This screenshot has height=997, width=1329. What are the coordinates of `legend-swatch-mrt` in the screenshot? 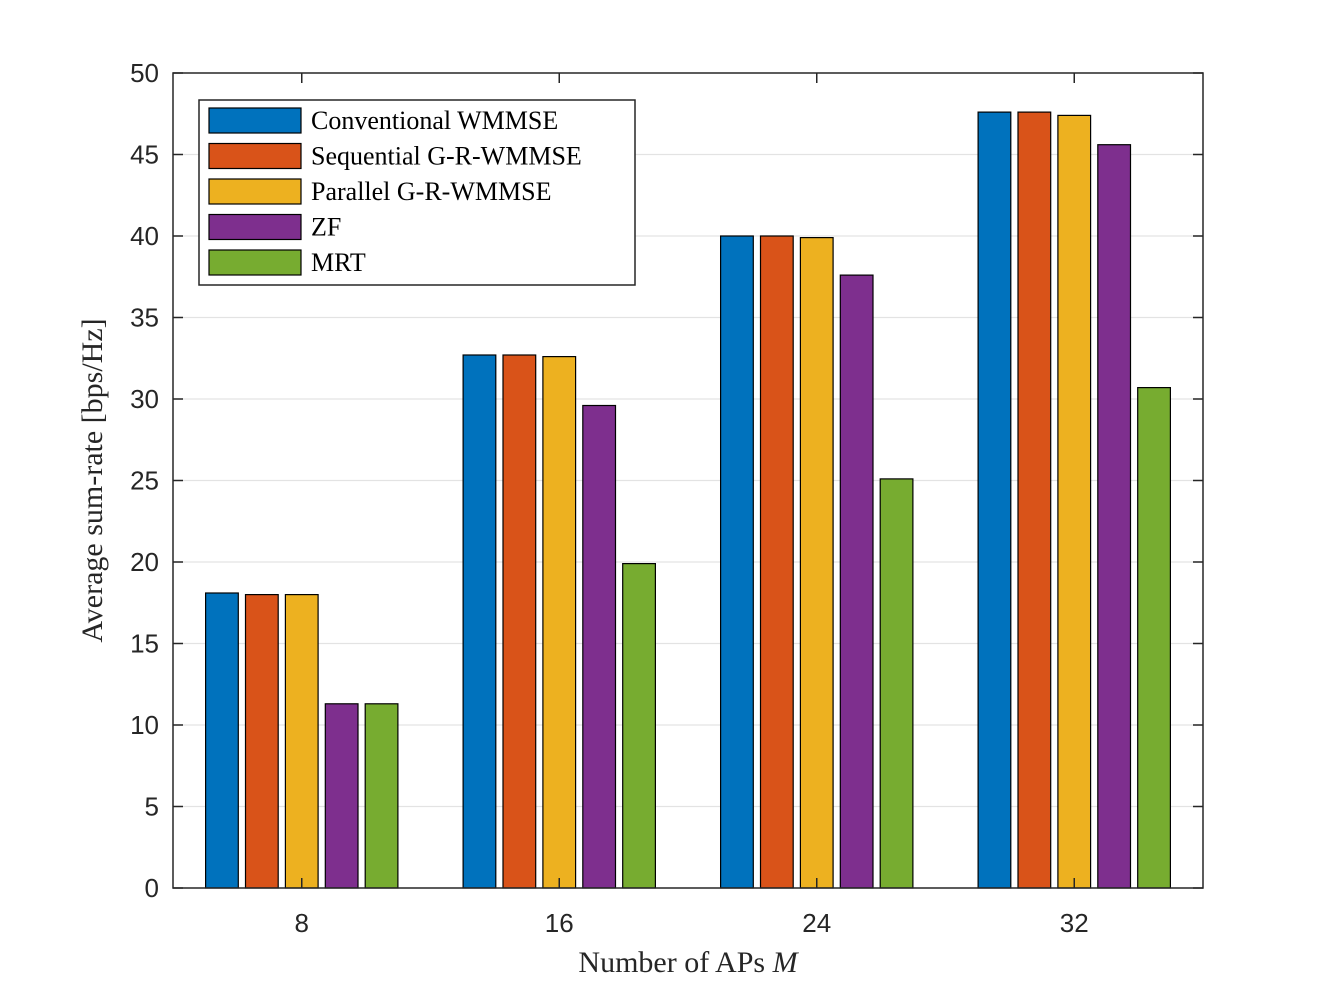 It's located at (255, 262).